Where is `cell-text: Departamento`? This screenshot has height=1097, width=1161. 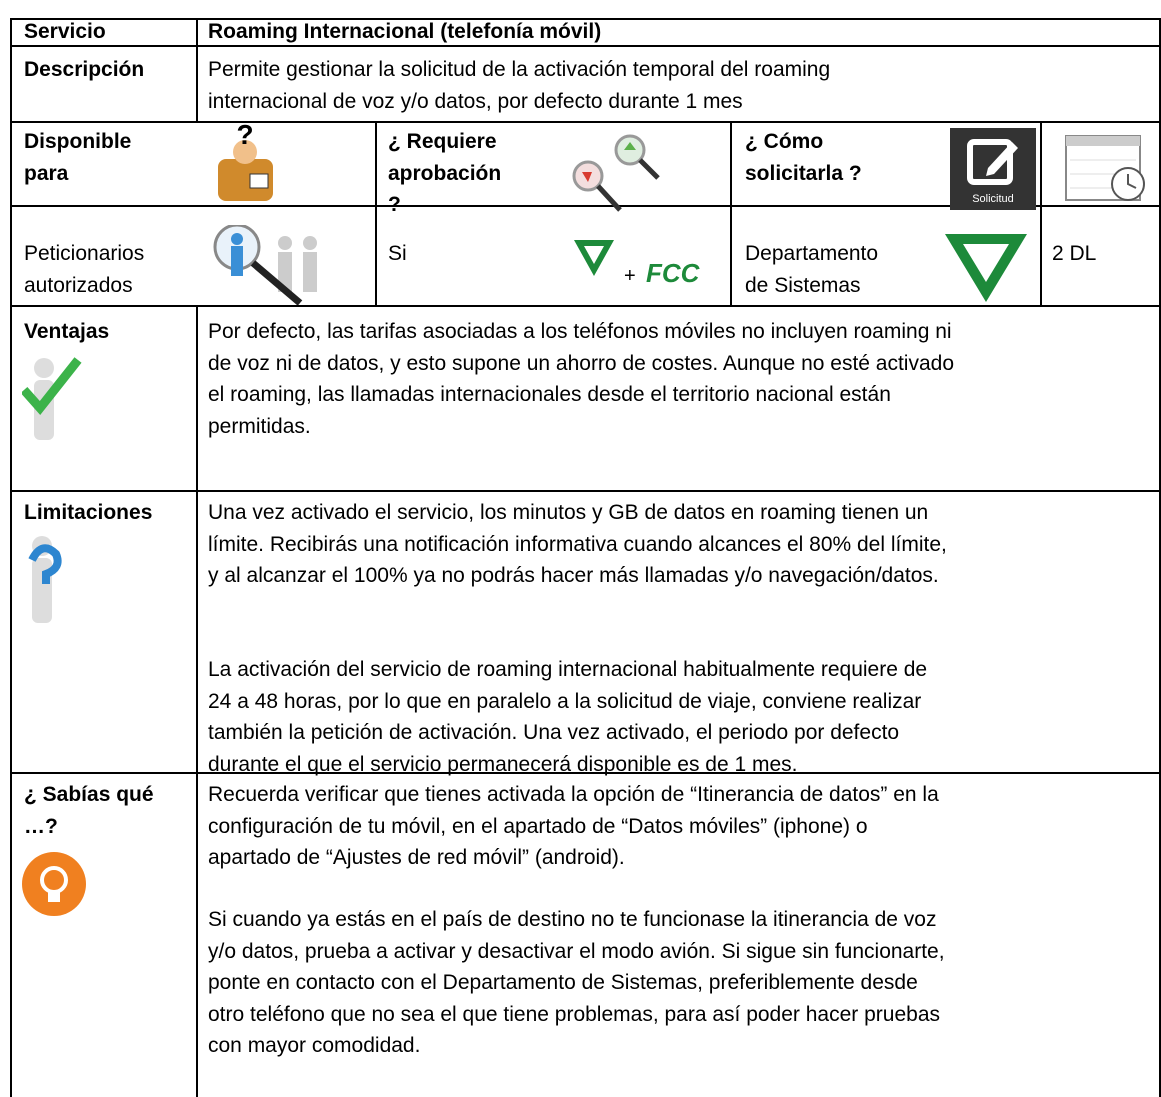
cell-text: Departamento is located at coordinates (812, 253).